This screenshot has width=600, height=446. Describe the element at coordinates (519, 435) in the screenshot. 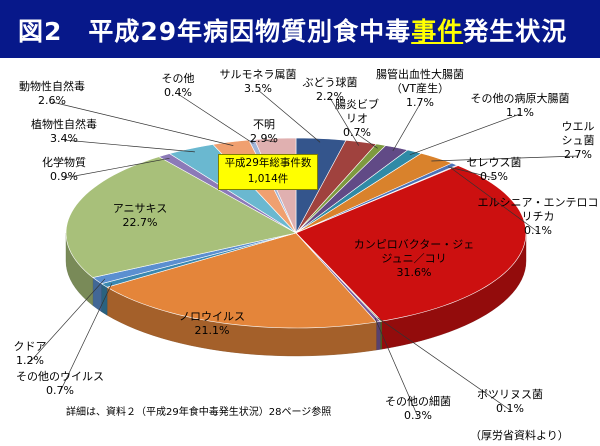

I see `source-note: （厚労省資料より）` at that location.